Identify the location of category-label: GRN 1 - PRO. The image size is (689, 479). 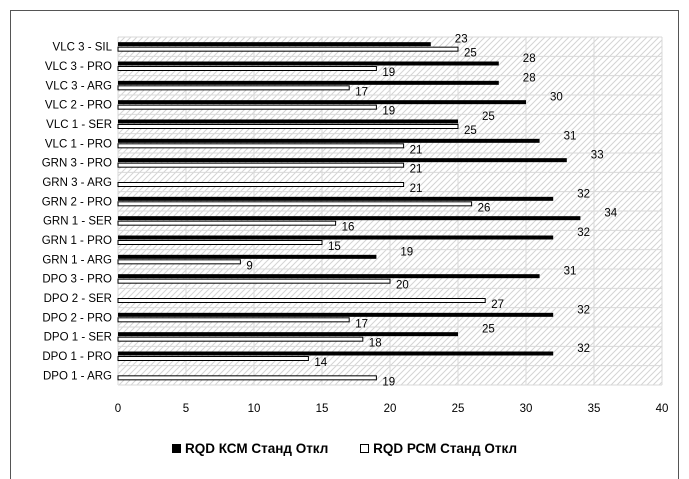
(77, 241).